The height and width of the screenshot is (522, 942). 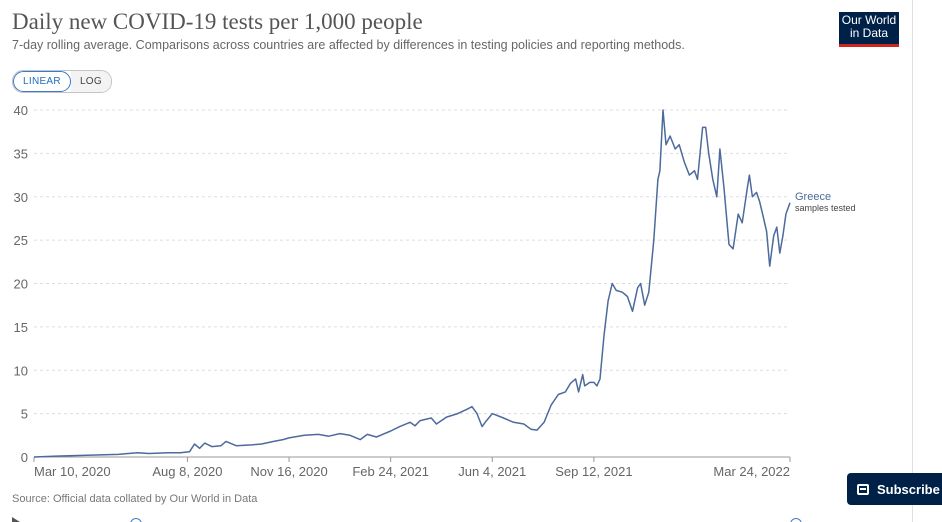 What do you see at coordinates (187, 471) in the screenshot?
I see `x-tick-label: Aug 8, 2020` at bounding box center [187, 471].